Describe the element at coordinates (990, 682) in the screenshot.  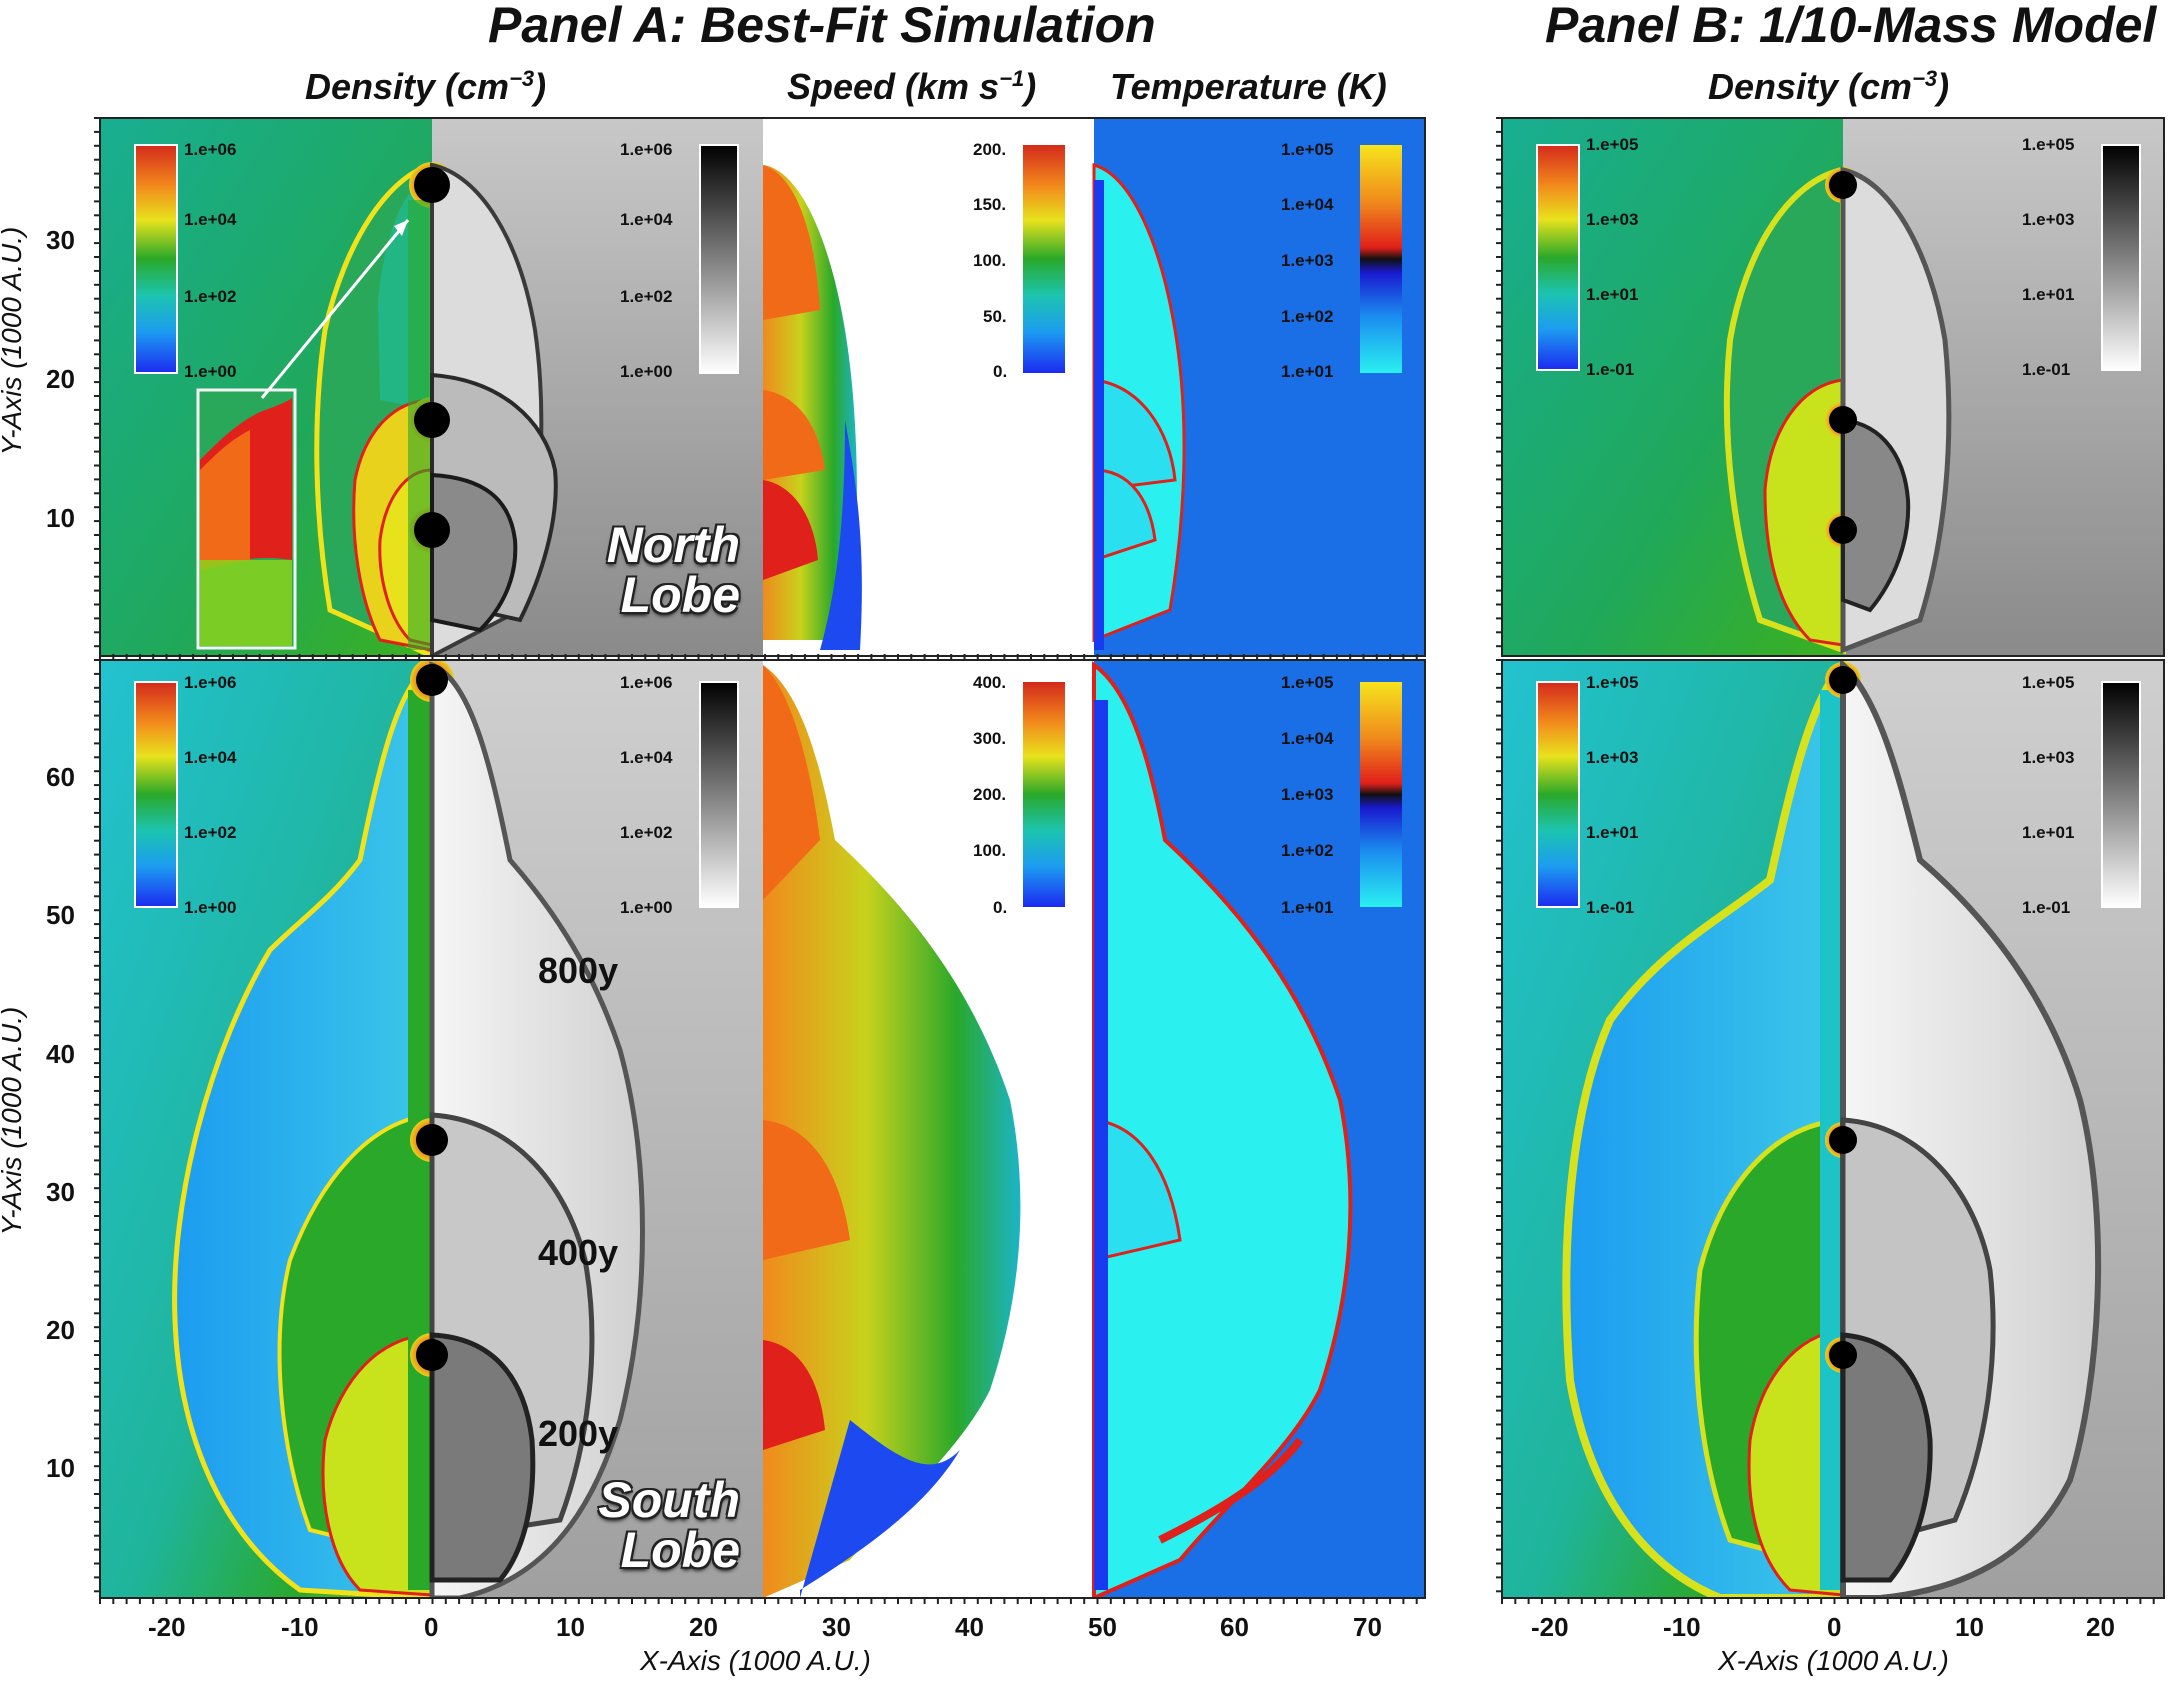
I see `cb-speed-s-0: 400.` at that location.